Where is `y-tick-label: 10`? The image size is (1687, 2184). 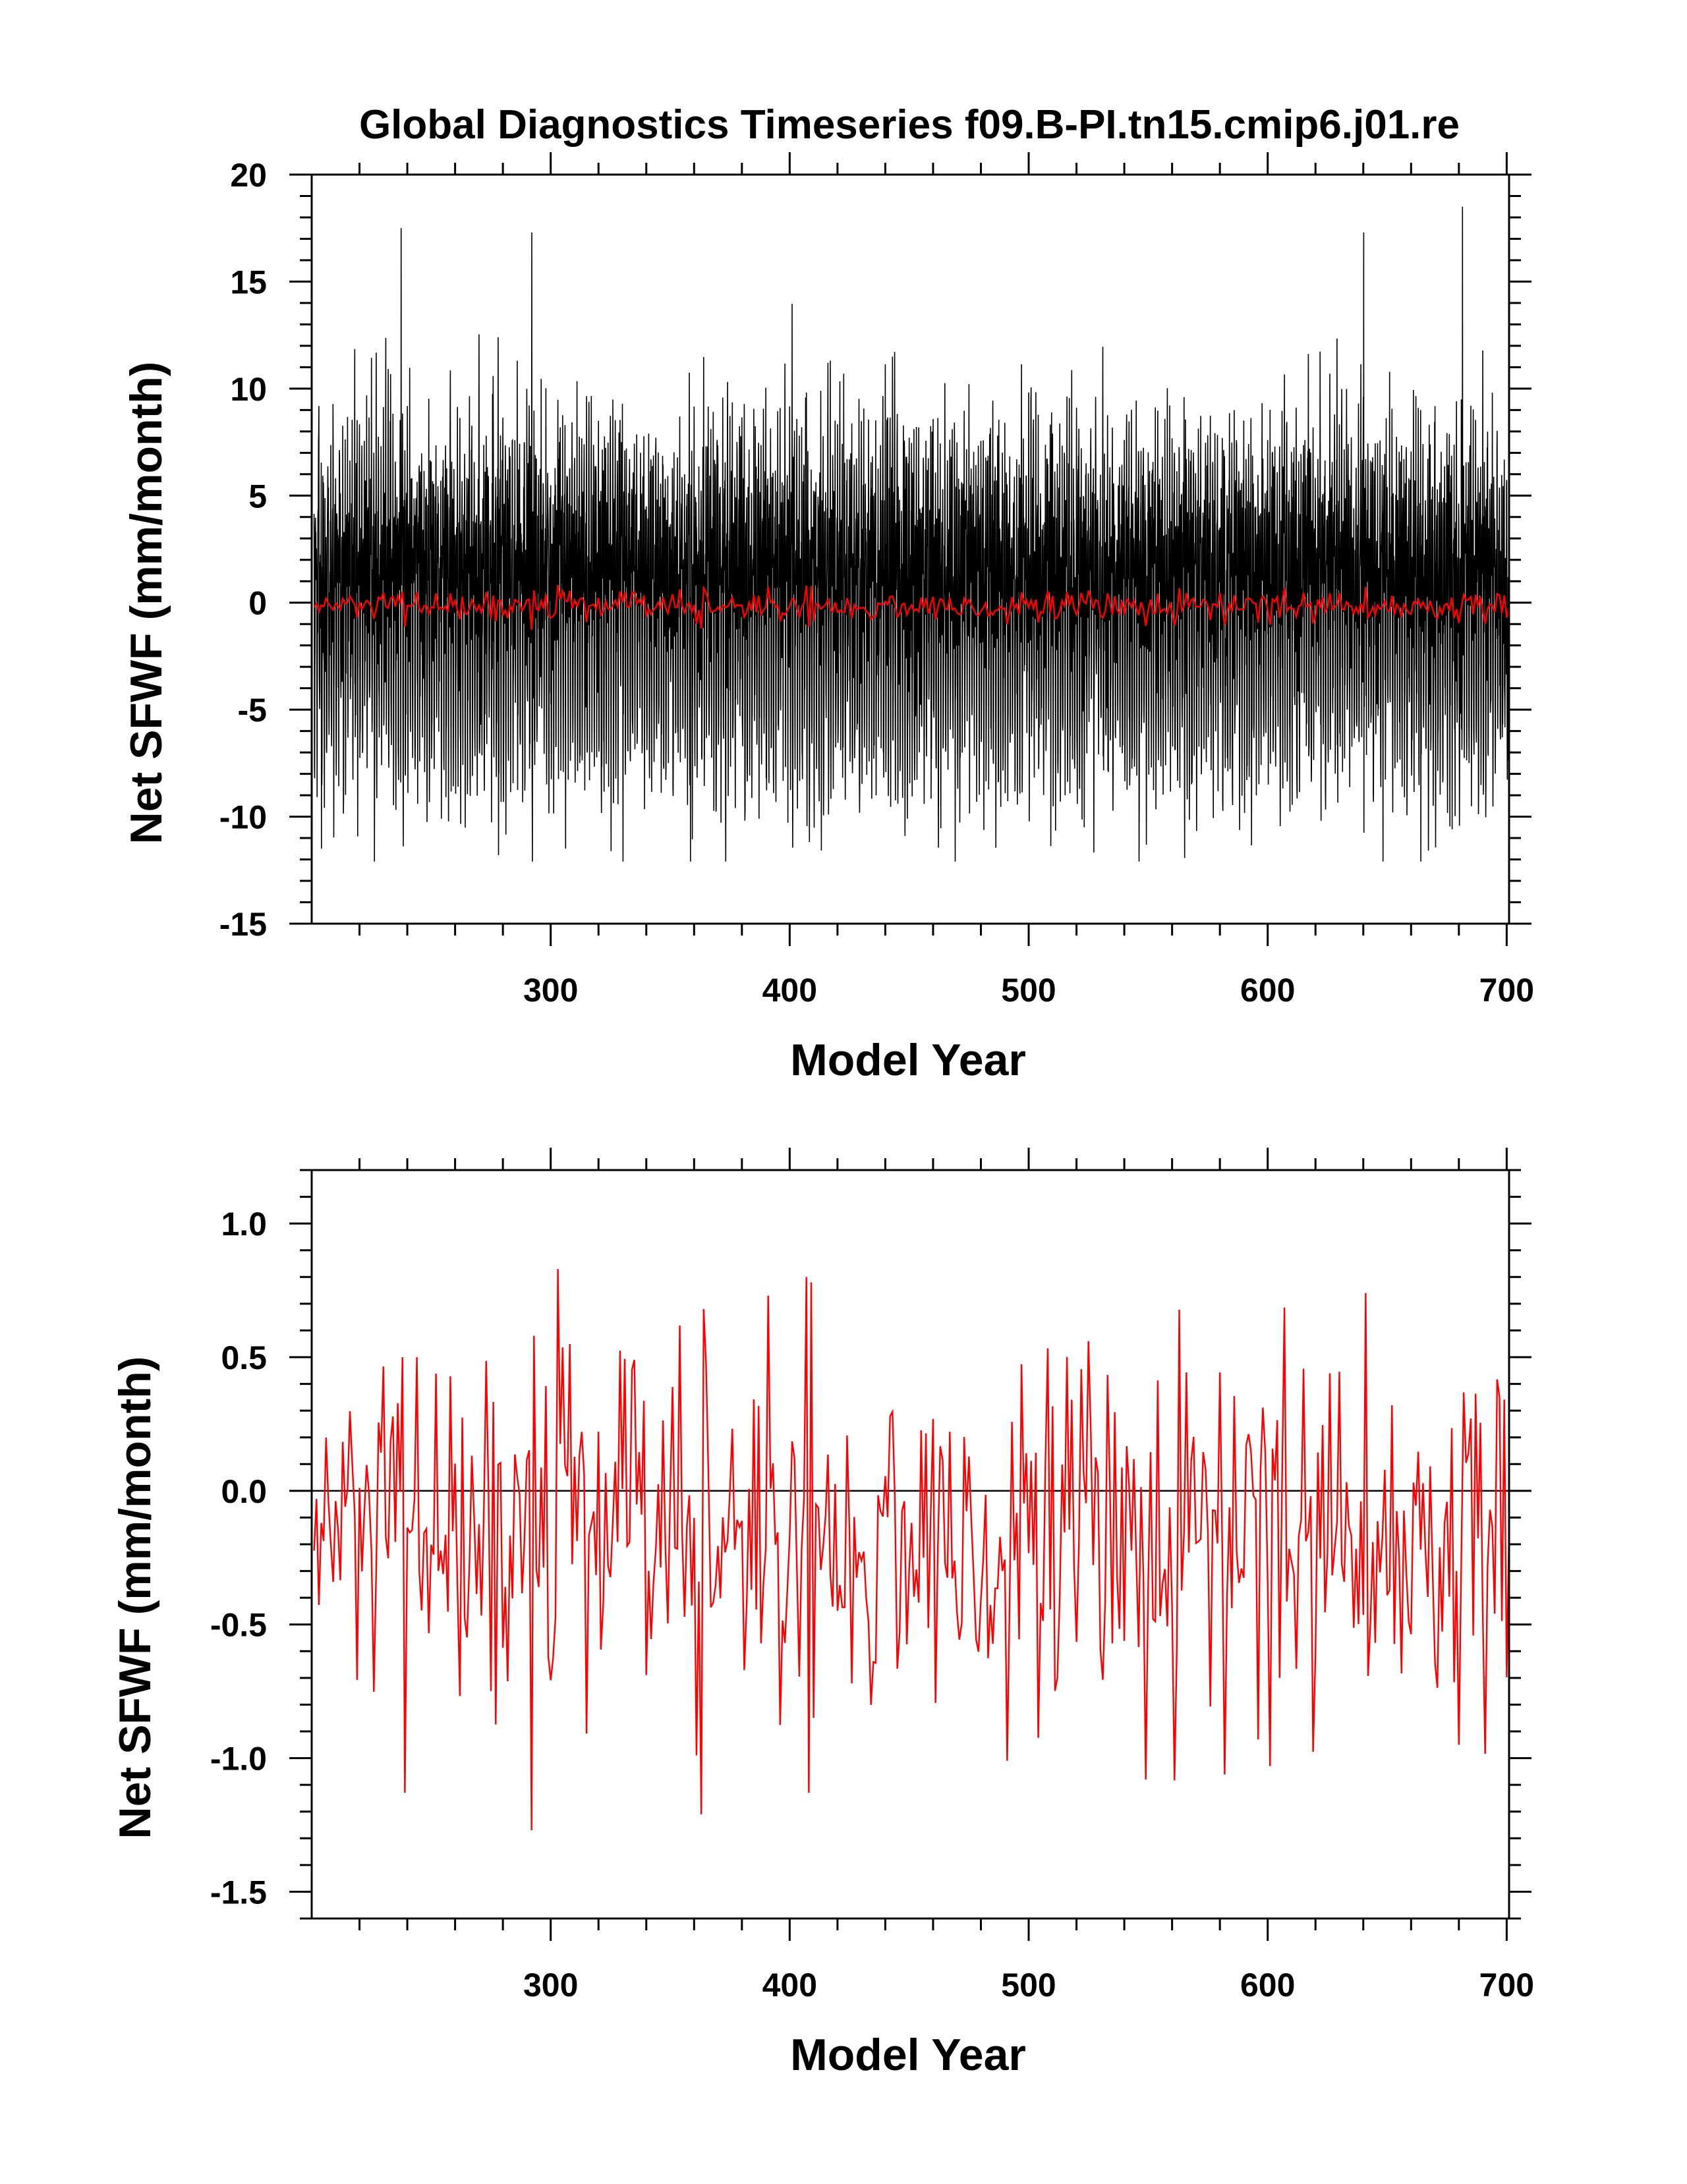 y-tick-label: 10 is located at coordinates (248, 389).